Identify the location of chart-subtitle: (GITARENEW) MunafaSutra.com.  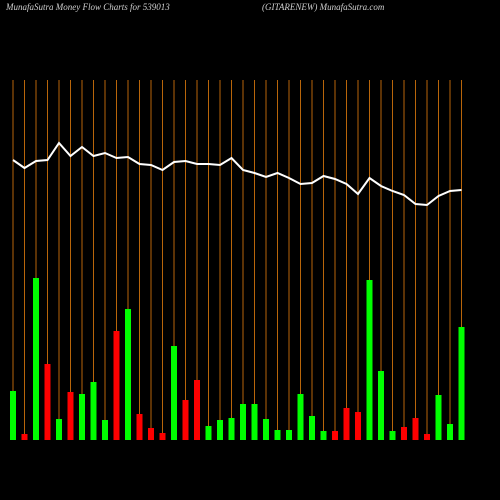
(323, 7).